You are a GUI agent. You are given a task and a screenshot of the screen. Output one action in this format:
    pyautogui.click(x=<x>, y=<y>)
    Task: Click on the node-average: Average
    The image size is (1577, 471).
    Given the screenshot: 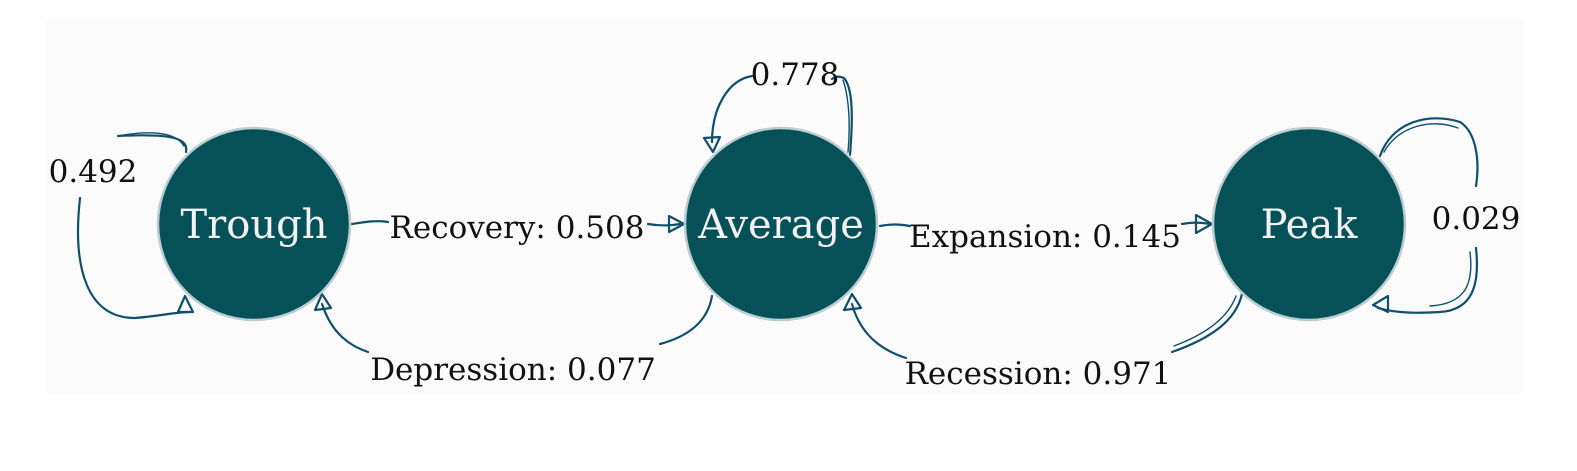 What is the action you would take?
    pyautogui.click(x=781, y=224)
    